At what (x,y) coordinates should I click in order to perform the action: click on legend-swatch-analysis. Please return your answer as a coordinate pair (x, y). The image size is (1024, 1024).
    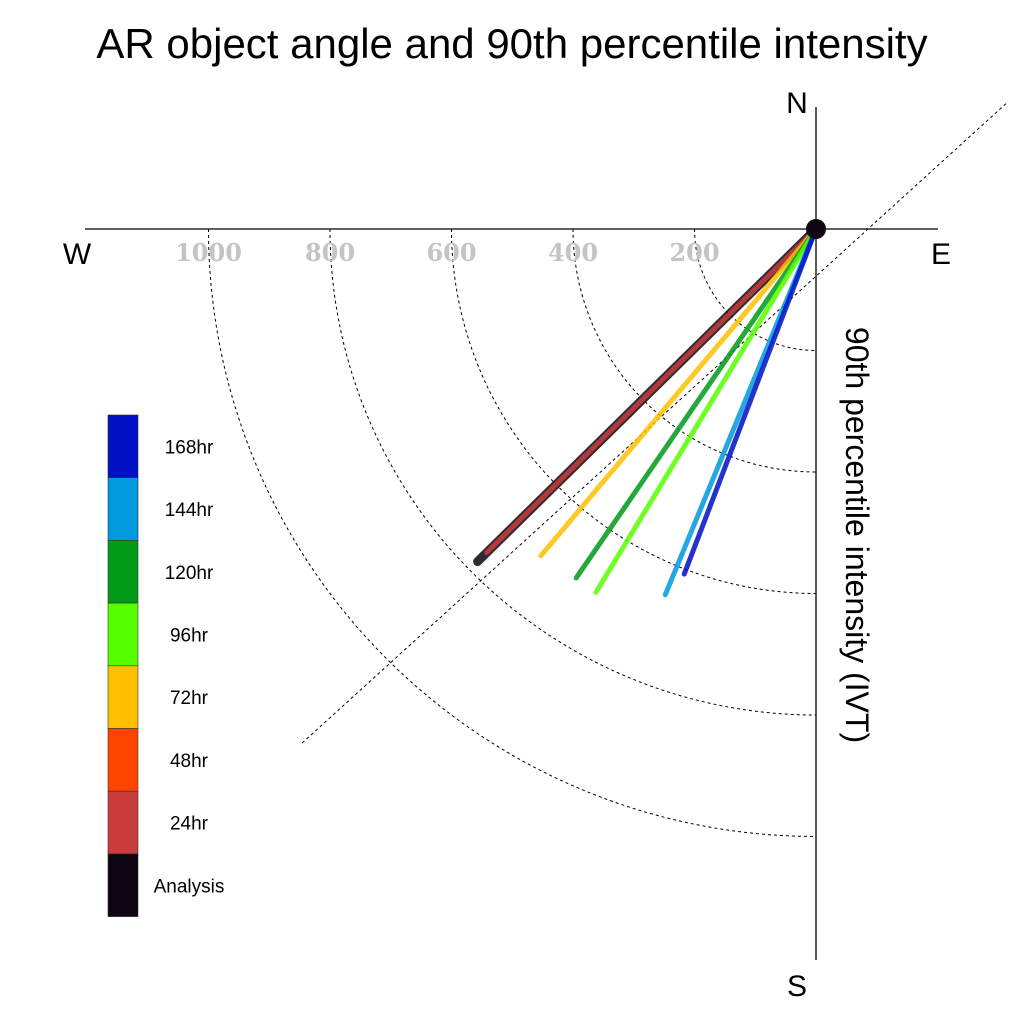
    Looking at the image, I should click on (123, 885).